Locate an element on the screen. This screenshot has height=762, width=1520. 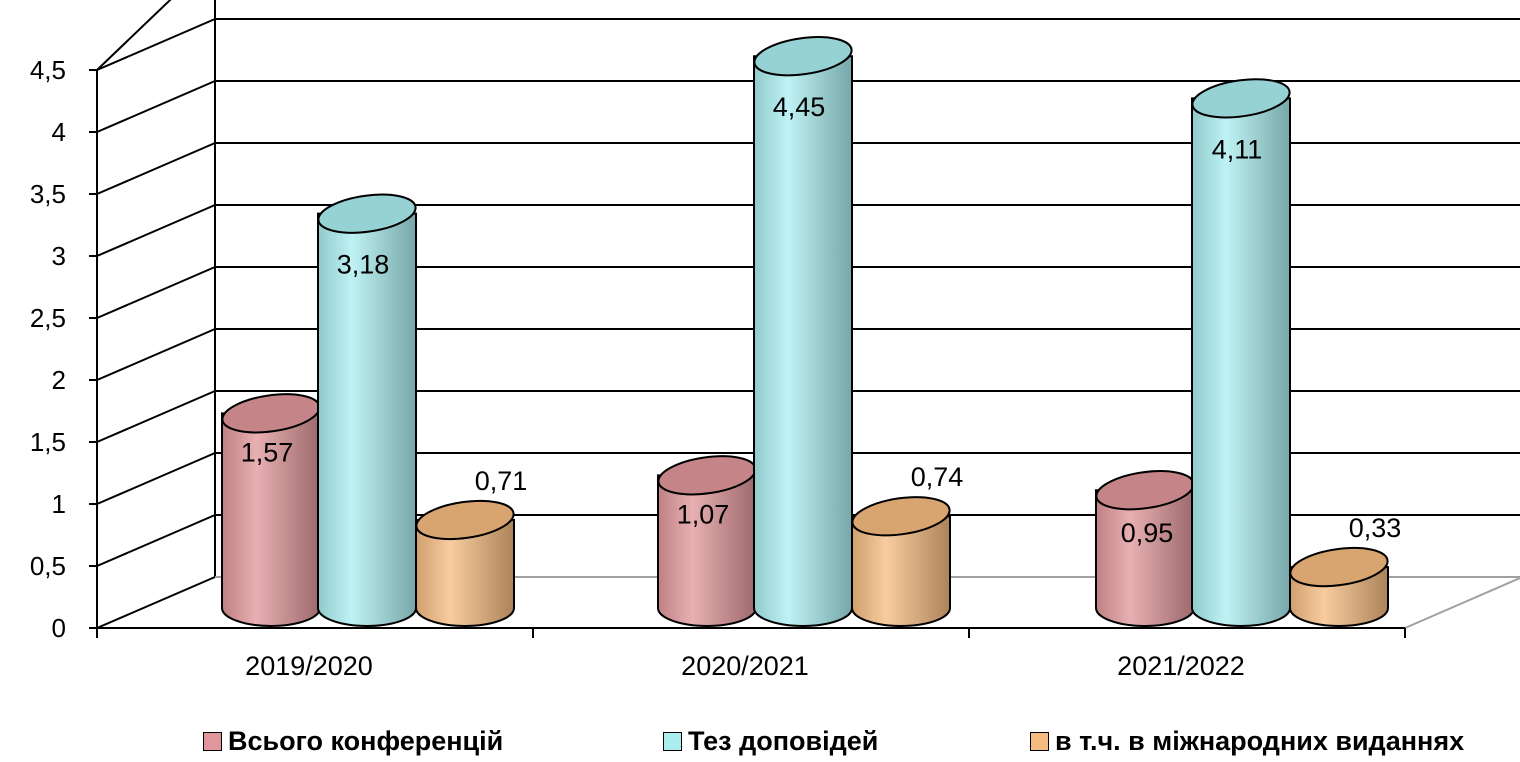
data-label: 0,95 is located at coordinates (1147, 533).